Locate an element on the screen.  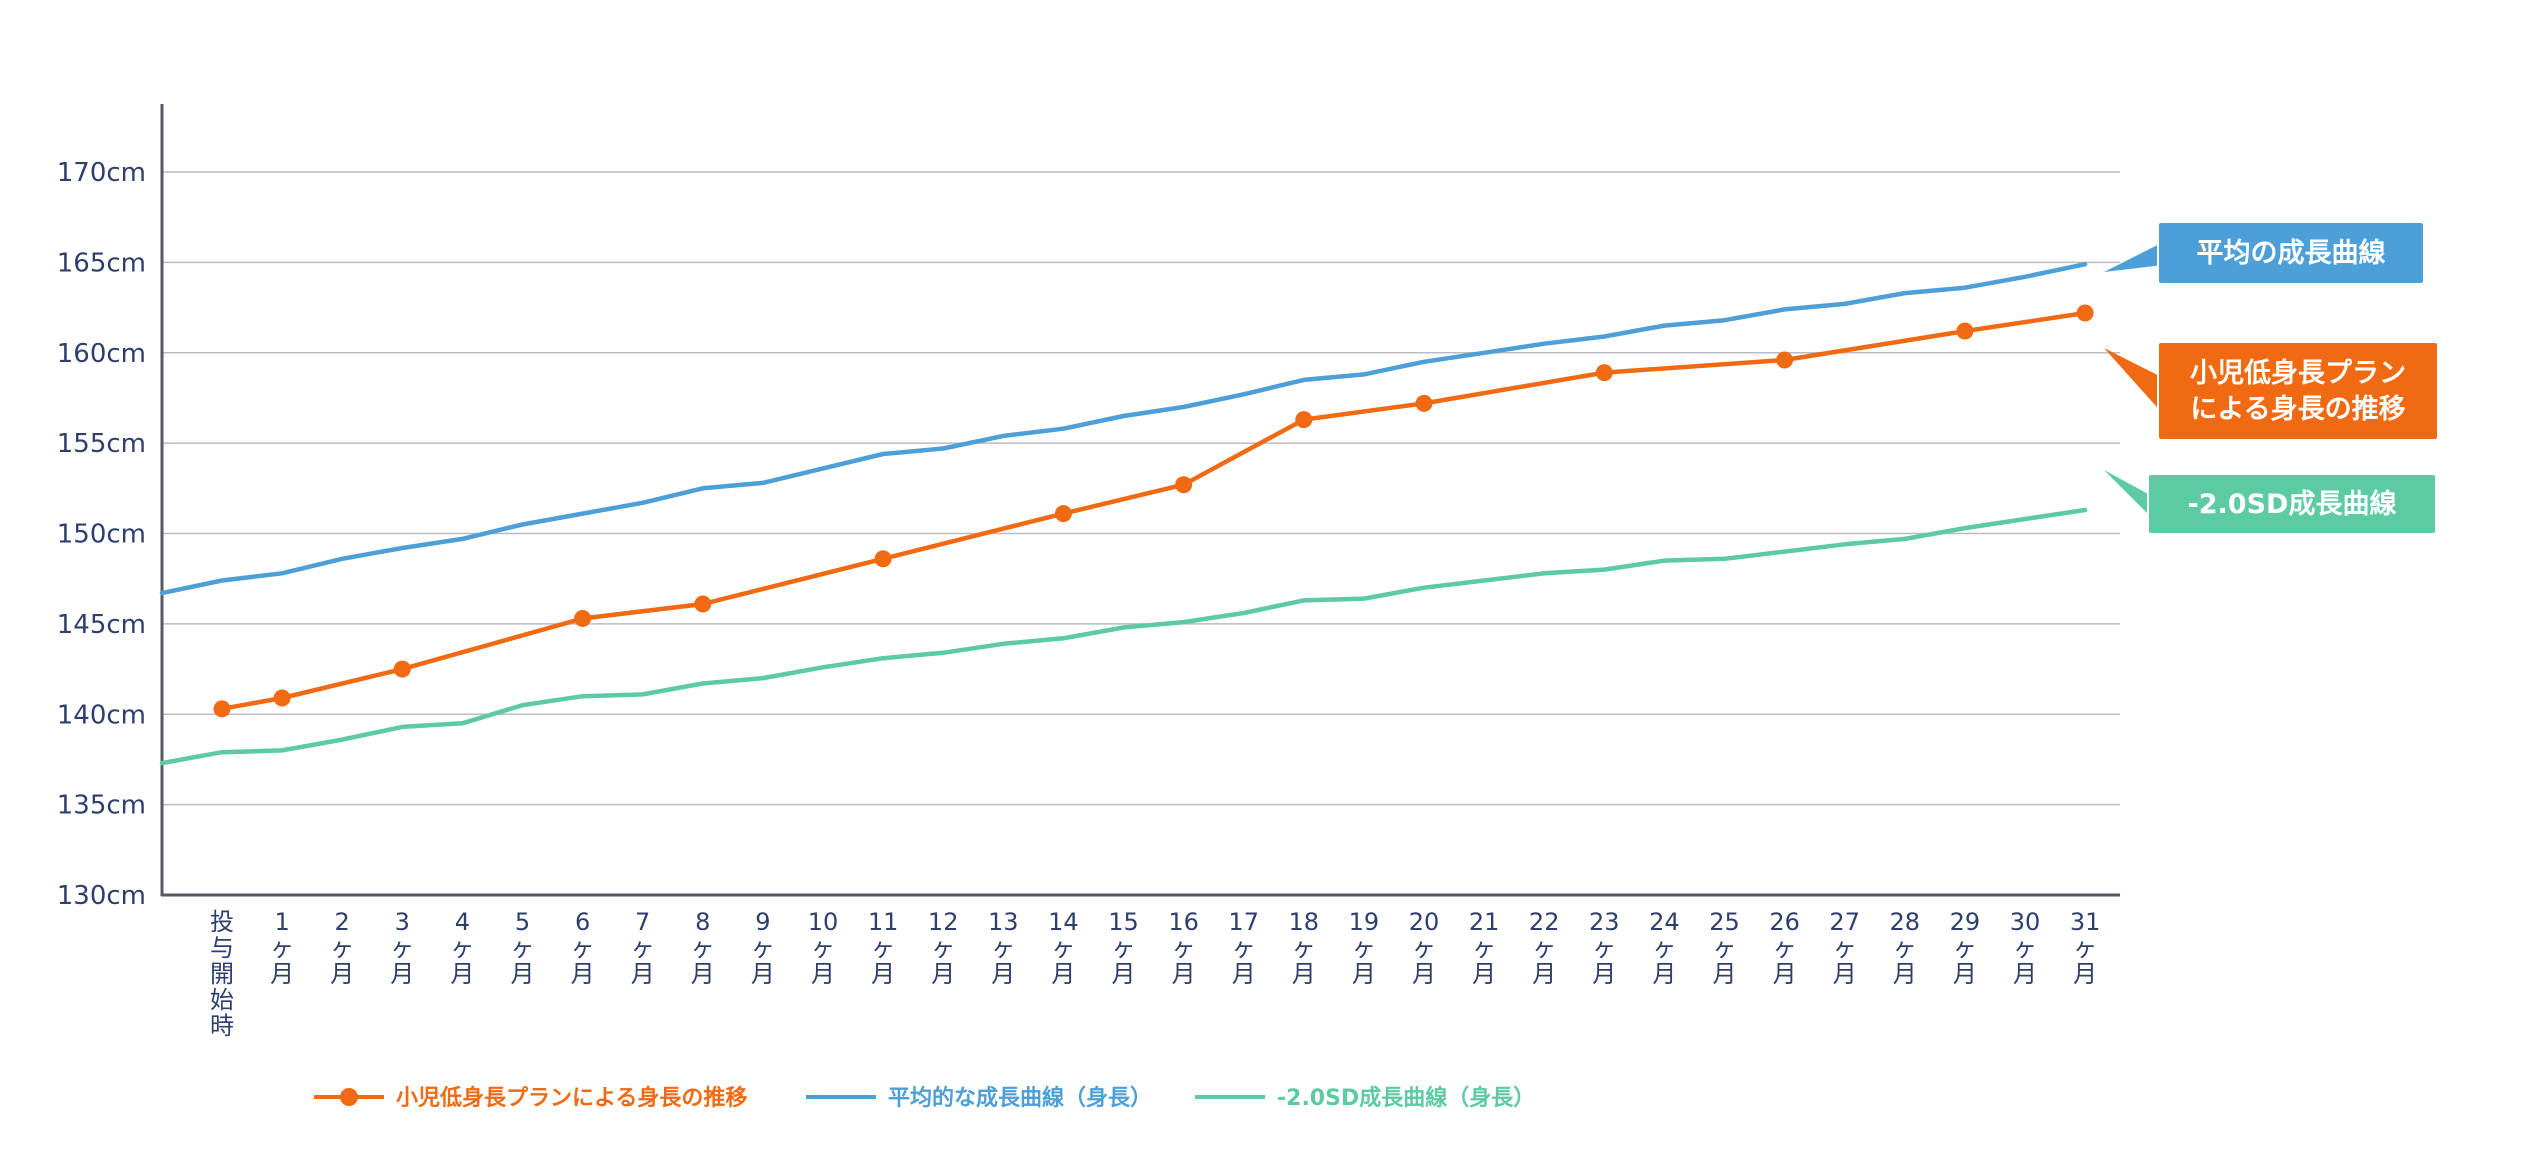
callout-text: による身長の推移 is located at coordinates (2297, 409).